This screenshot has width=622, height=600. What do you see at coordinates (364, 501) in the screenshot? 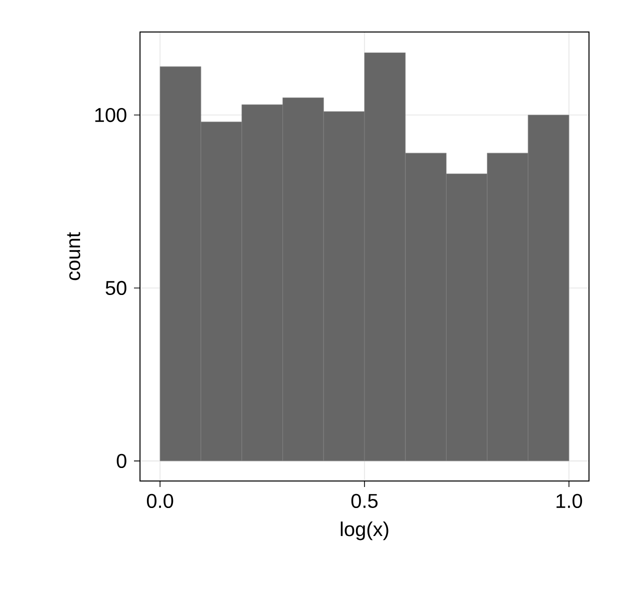
I see `x-tick-label: 0.5` at bounding box center [364, 501].